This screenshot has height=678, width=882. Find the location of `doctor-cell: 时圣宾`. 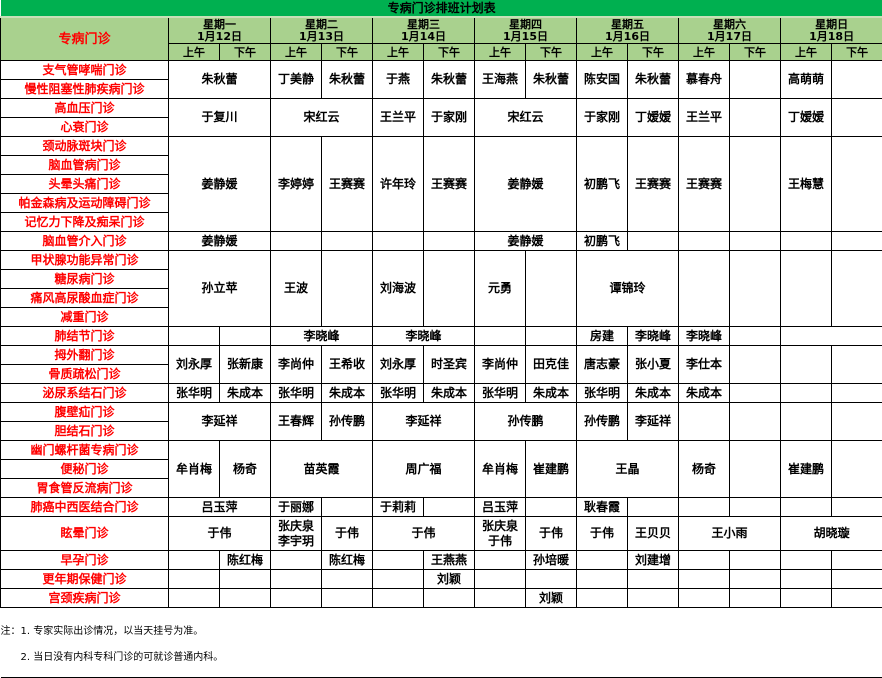

doctor-cell: 时圣宾 is located at coordinates (449, 365).